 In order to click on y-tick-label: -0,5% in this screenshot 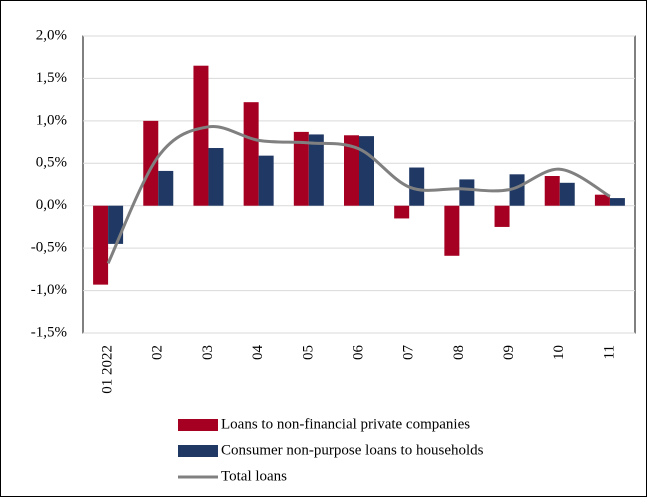, I will do `click(49, 248)`.